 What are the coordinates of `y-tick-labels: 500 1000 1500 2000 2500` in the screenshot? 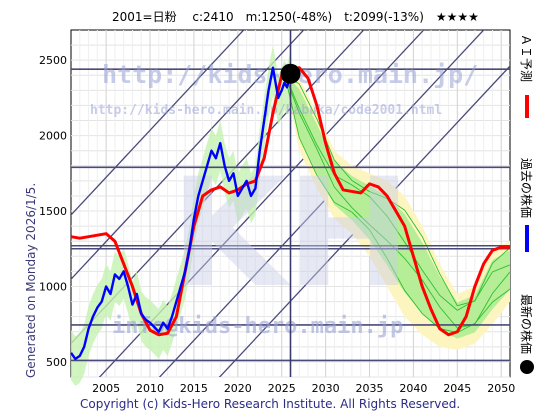 It's located at (53, 211).